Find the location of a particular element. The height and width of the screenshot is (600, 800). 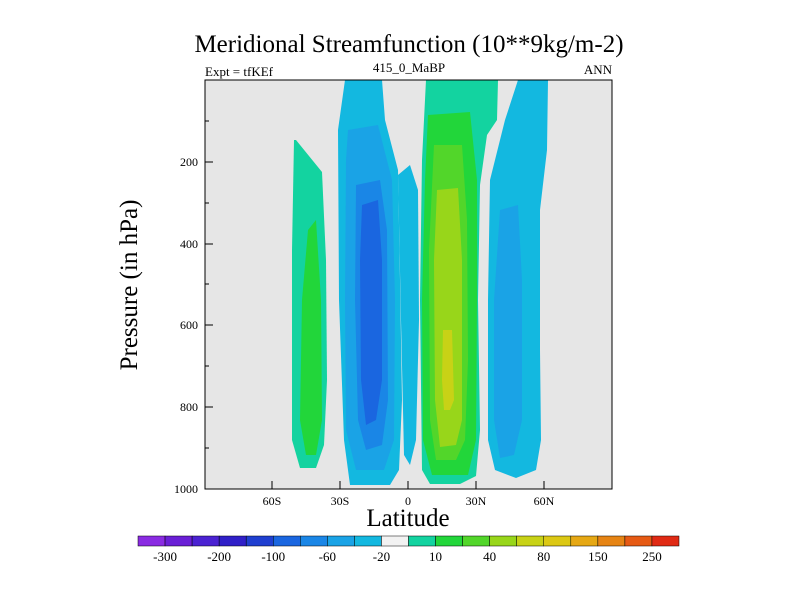

contour-negative-north-inner is located at coordinates (508, 331).